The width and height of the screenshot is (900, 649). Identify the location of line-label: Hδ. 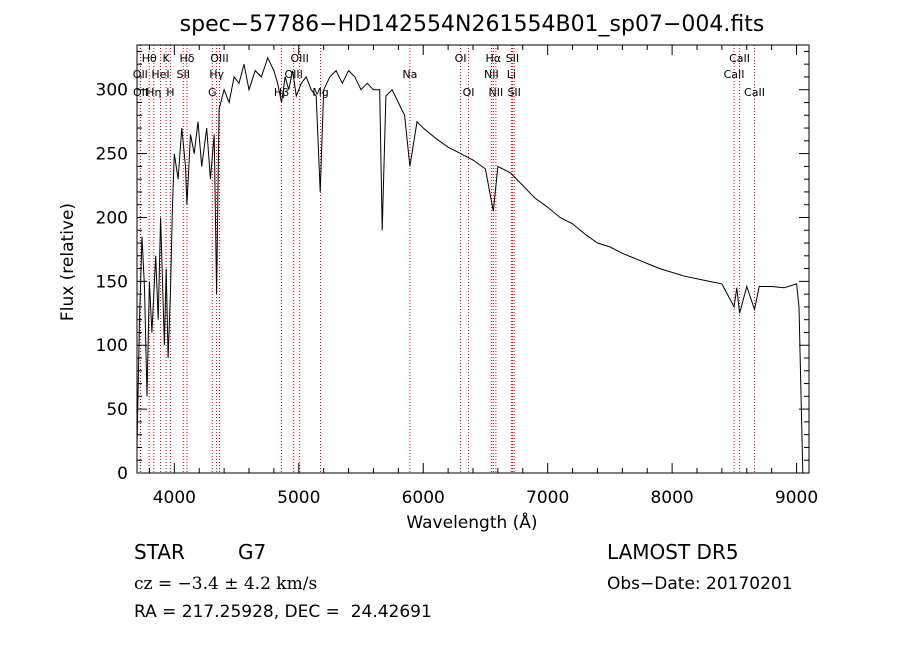
(187, 58).